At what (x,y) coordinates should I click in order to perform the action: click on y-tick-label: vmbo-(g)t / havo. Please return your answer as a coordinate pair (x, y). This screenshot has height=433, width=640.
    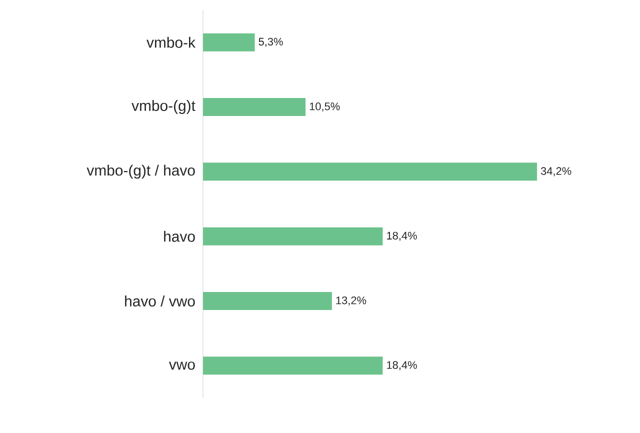
    Looking at the image, I should click on (140, 171).